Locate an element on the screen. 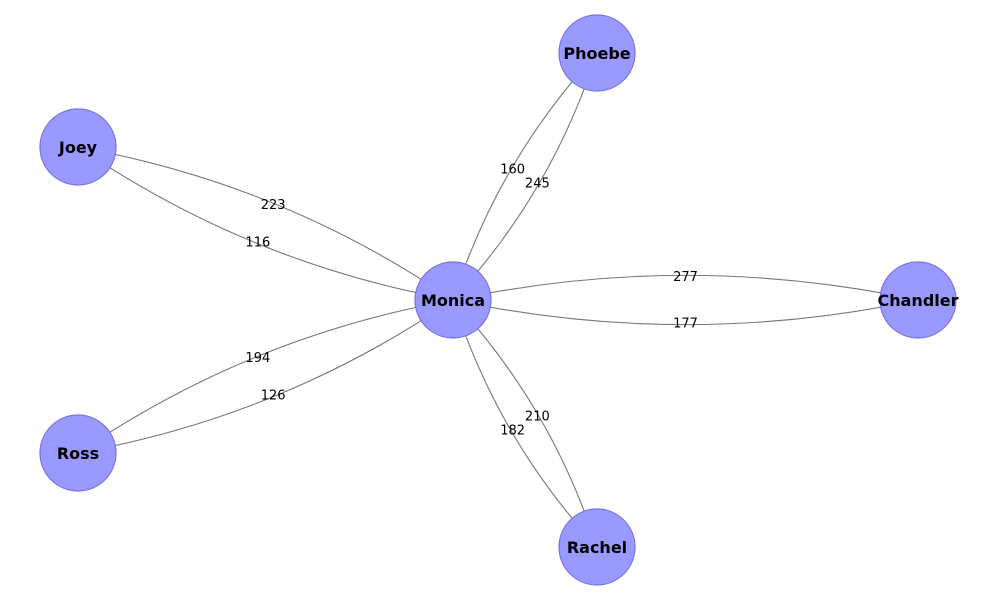 Image resolution: width=1000 pixels, height=600 pixels. edge-monica-to-ross: 194 is located at coordinates (264, 374).